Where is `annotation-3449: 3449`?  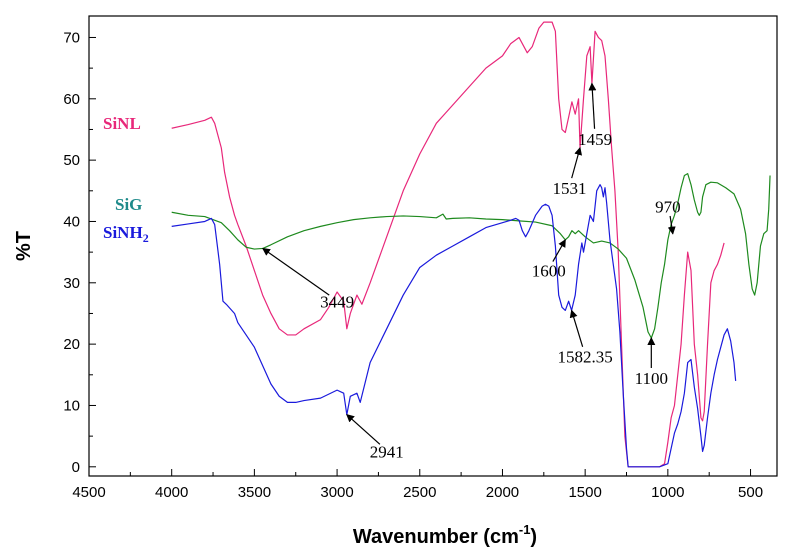 annotation-3449: 3449 is located at coordinates (308, 279).